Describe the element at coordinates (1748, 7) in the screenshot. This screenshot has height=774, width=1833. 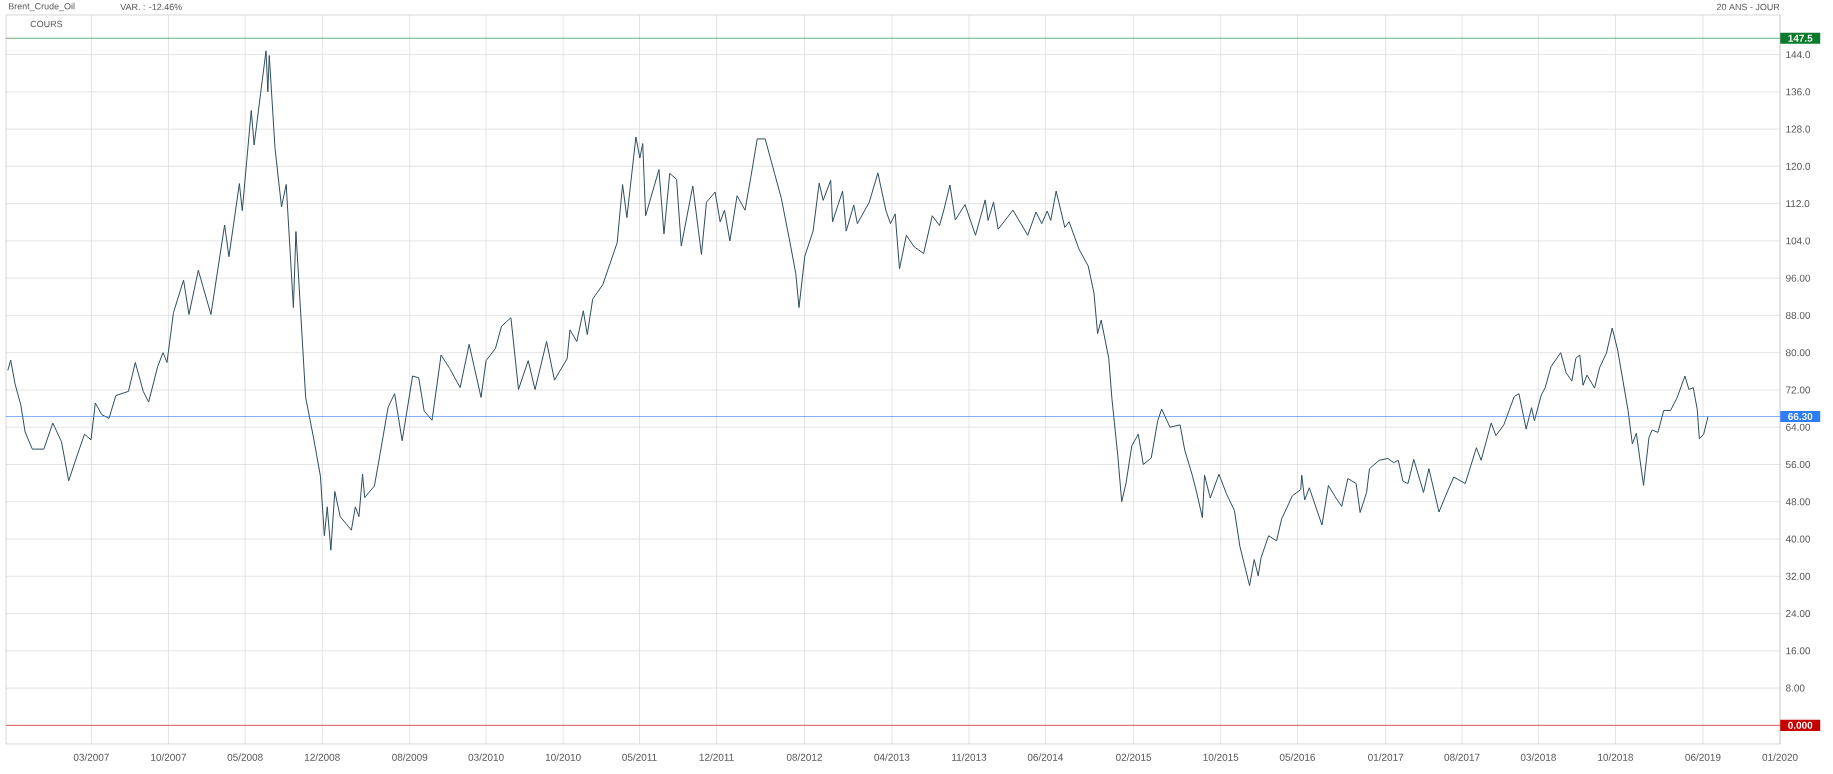
I see `text: 20 ANS - JOUR` at that location.